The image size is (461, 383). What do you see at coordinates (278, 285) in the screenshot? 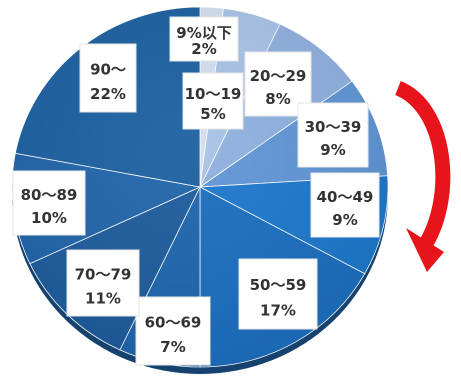
I see `slice-category-label: 50～59` at bounding box center [278, 285].